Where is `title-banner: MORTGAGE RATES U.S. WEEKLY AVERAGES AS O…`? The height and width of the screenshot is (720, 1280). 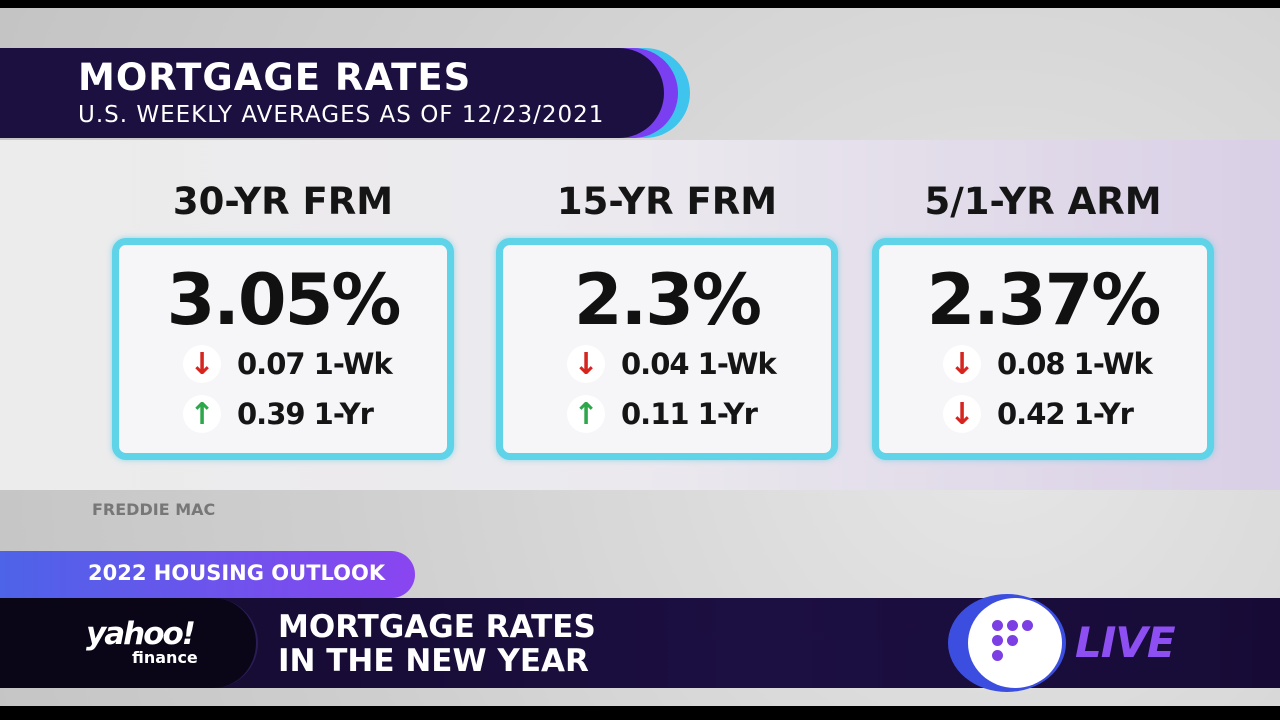 title-banner: MORTGAGE RATES U.S. WEEKLY AVERAGES AS O… is located at coordinates (345, 93).